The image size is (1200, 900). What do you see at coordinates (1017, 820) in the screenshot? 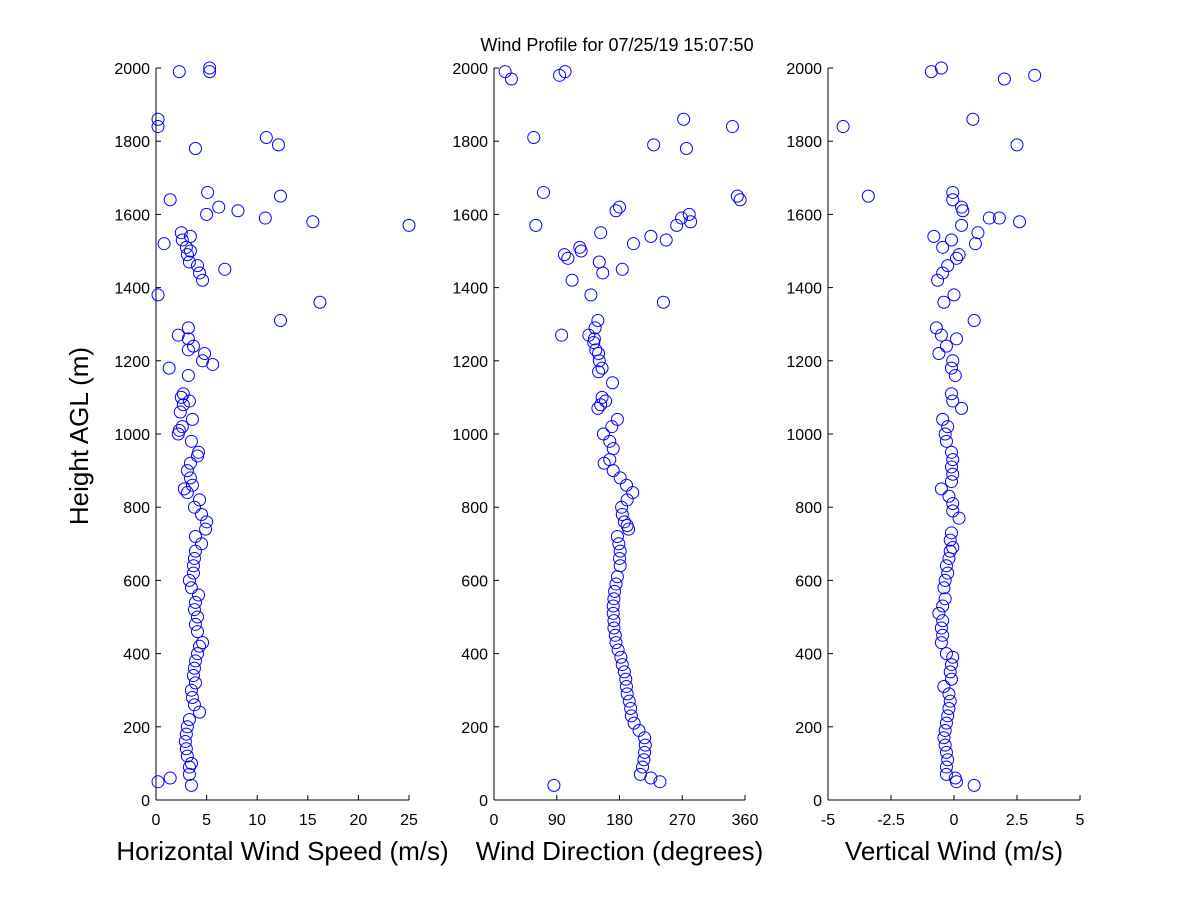
I see `x-tick-label: 2.5` at bounding box center [1017, 820].